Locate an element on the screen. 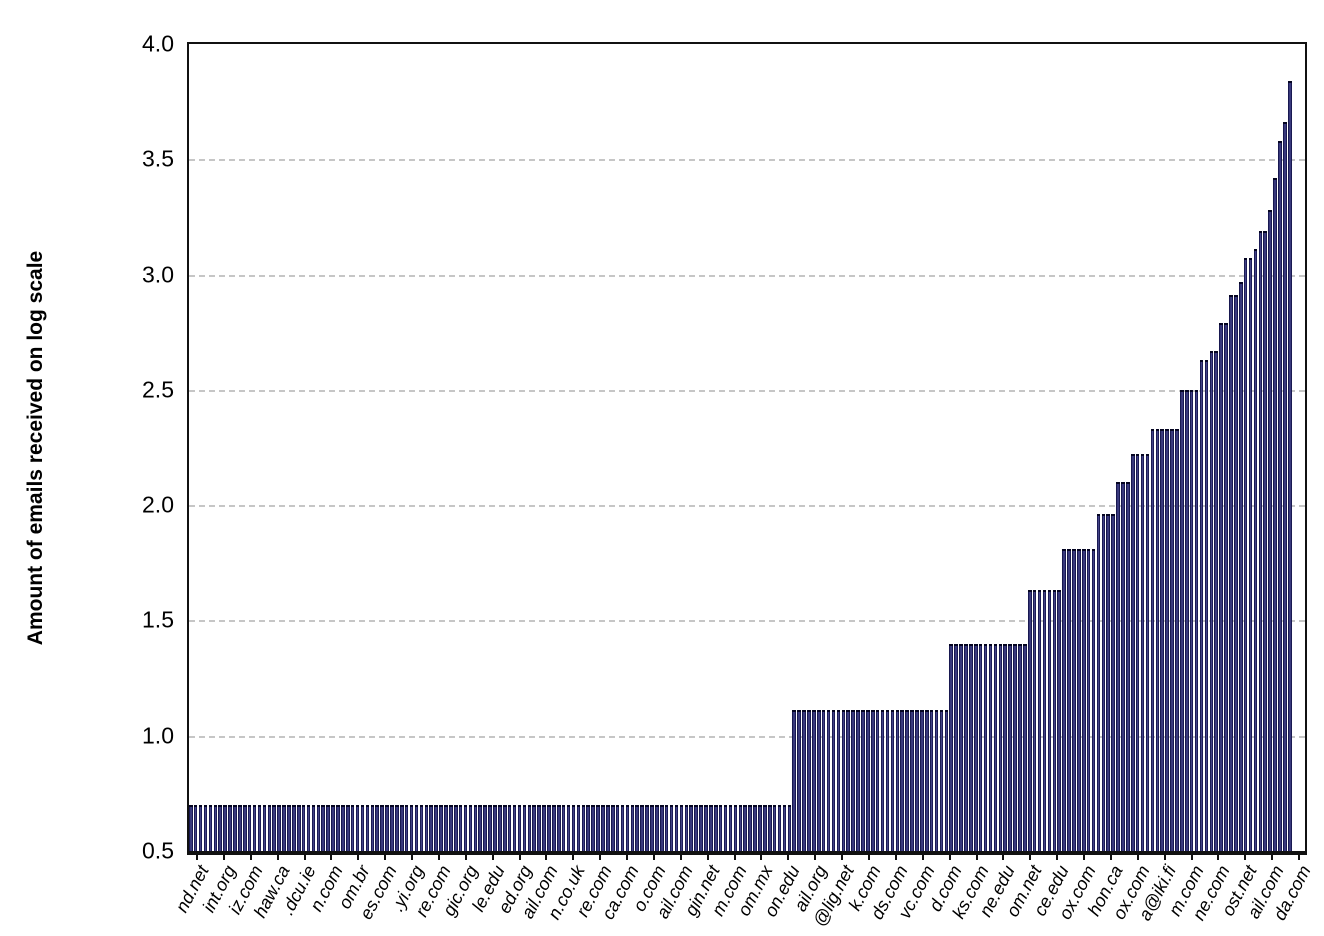  gridline is located at coordinates (747, 506).